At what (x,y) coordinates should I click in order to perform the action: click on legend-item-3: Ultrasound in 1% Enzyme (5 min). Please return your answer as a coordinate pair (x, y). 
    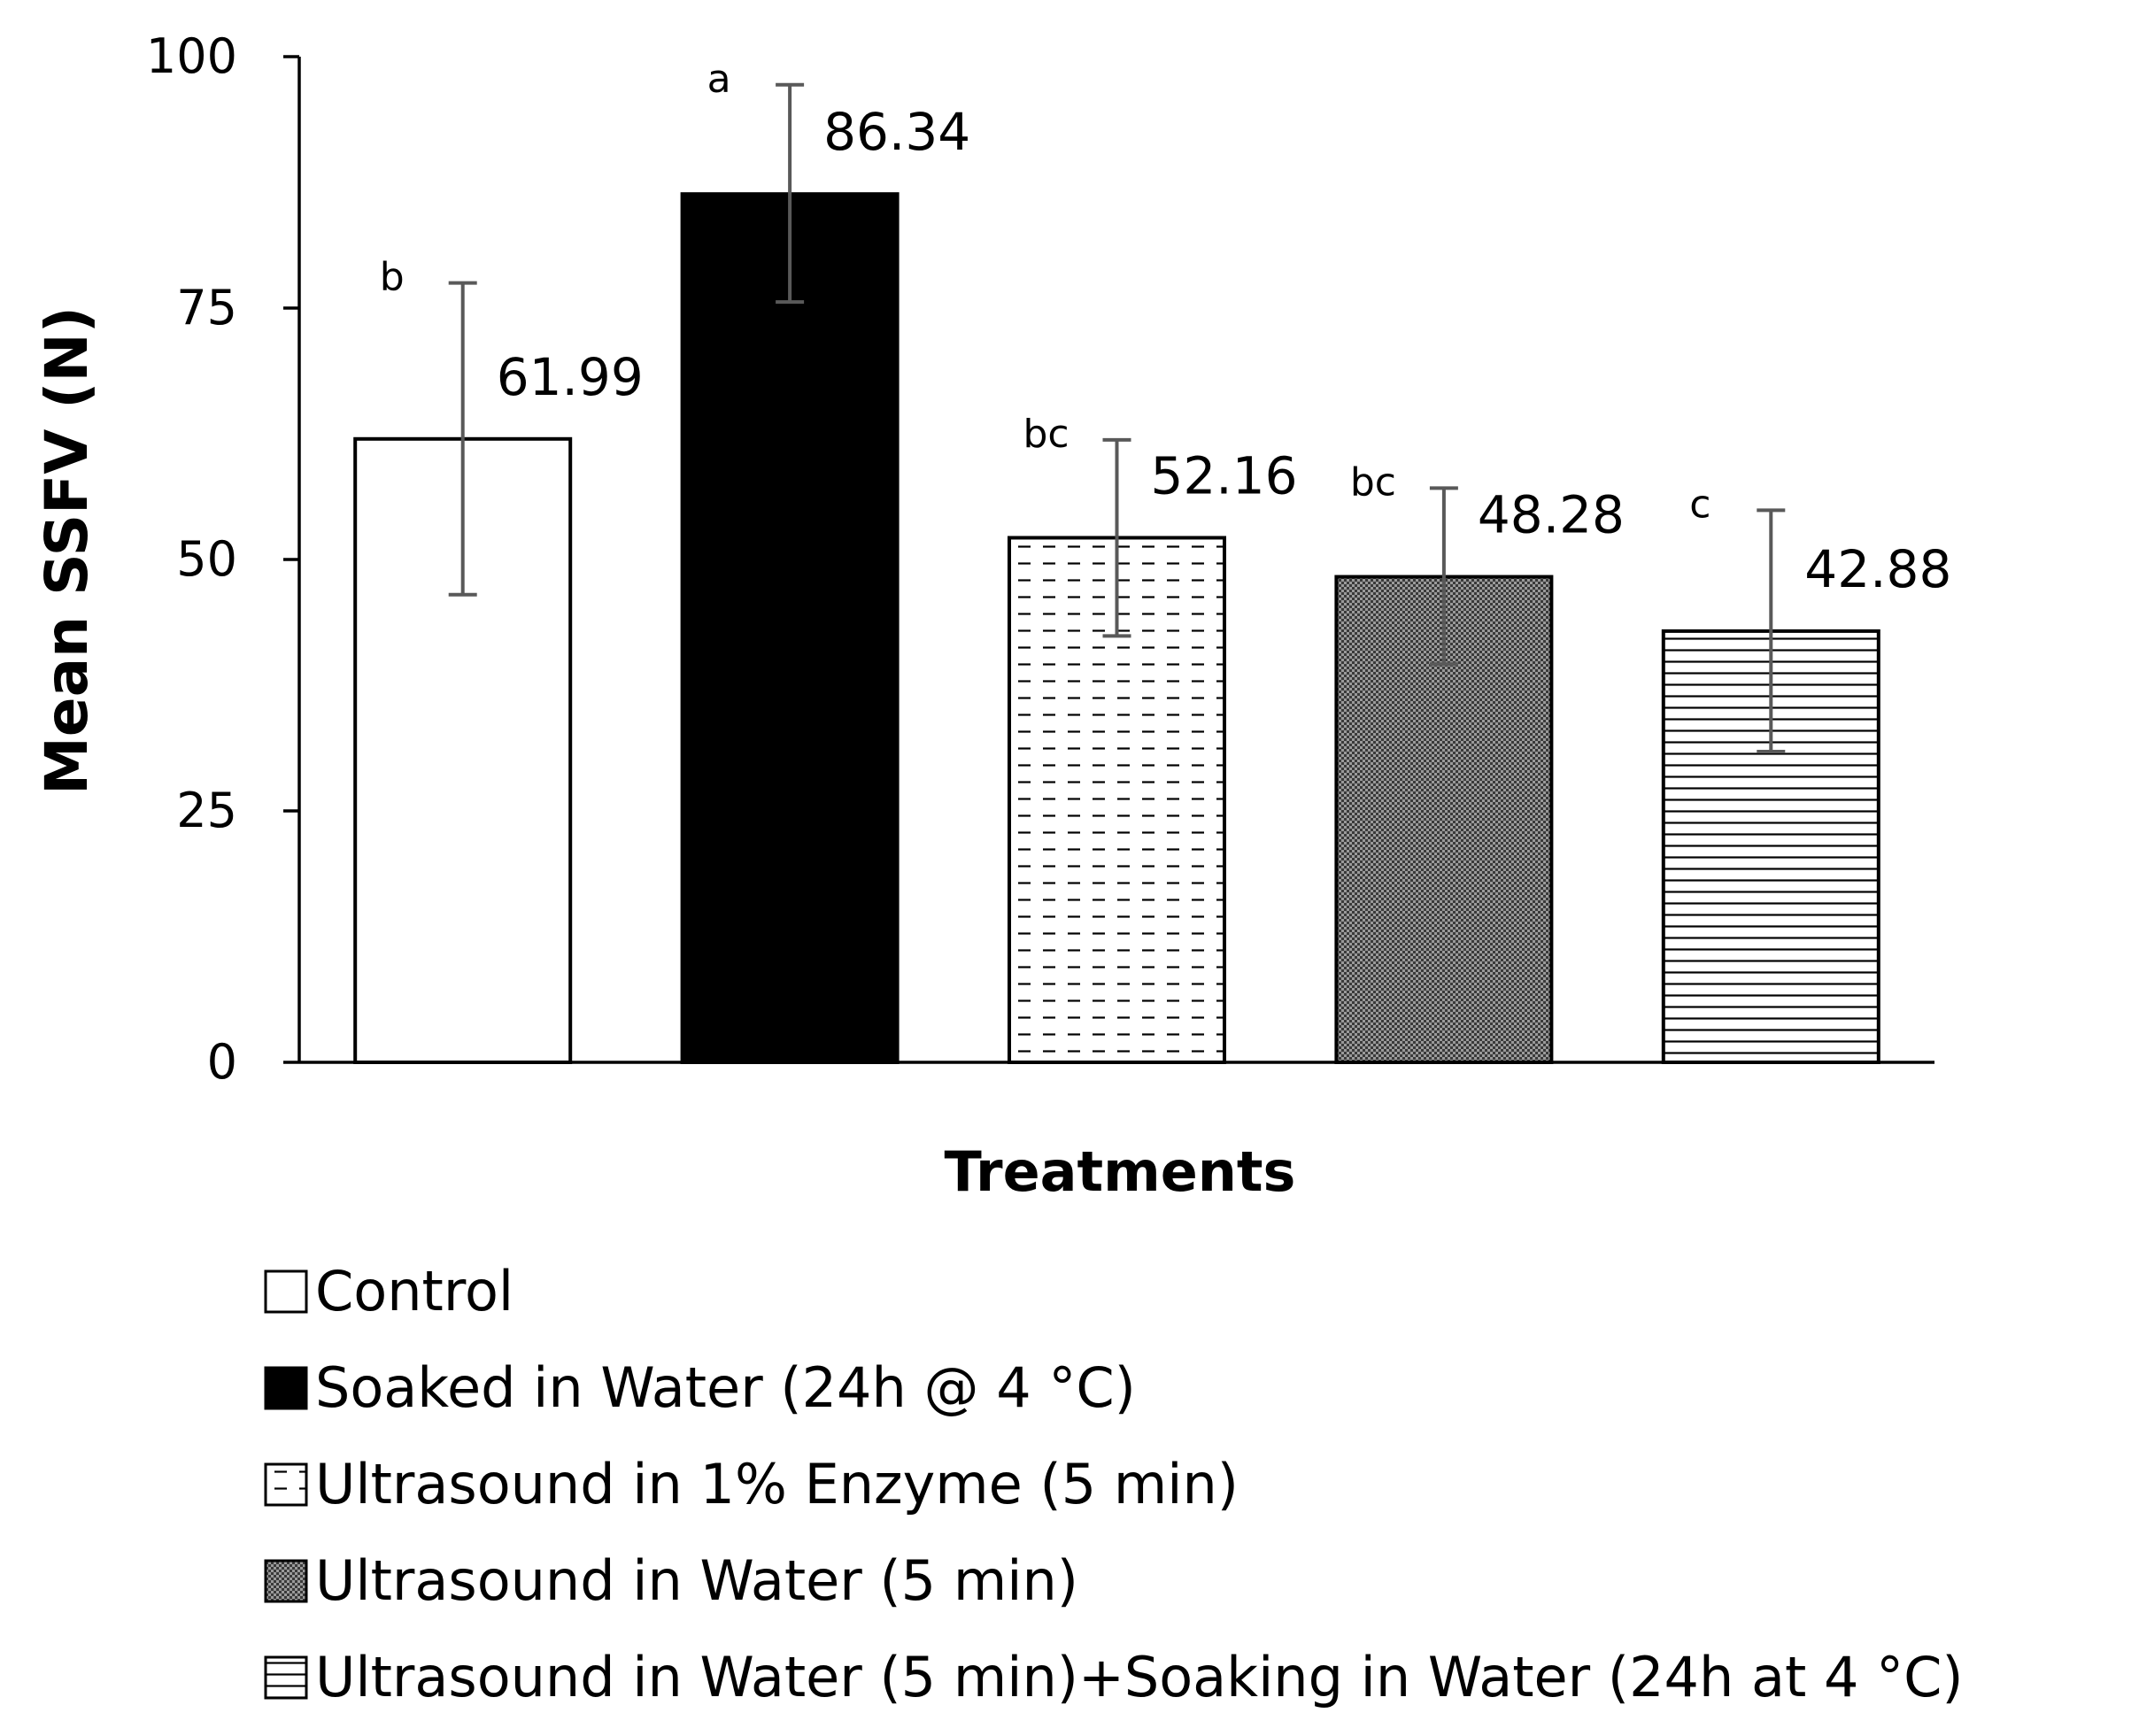
    Looking at the image, I should click on (751, 1484).